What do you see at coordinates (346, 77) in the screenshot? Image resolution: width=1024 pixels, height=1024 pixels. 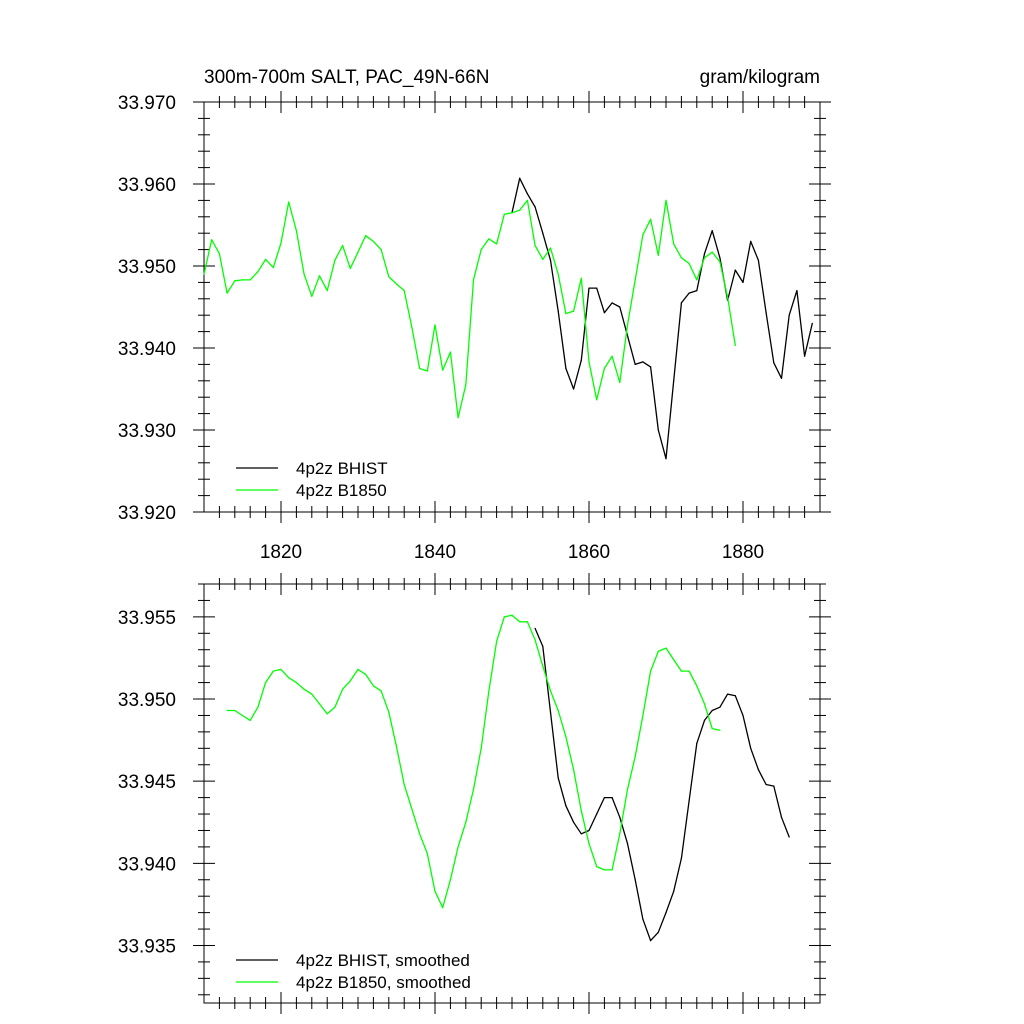 I see `chart-title-left: 300m-700m SALT, PAC_49N-66N` at bounding box center [346, 77].